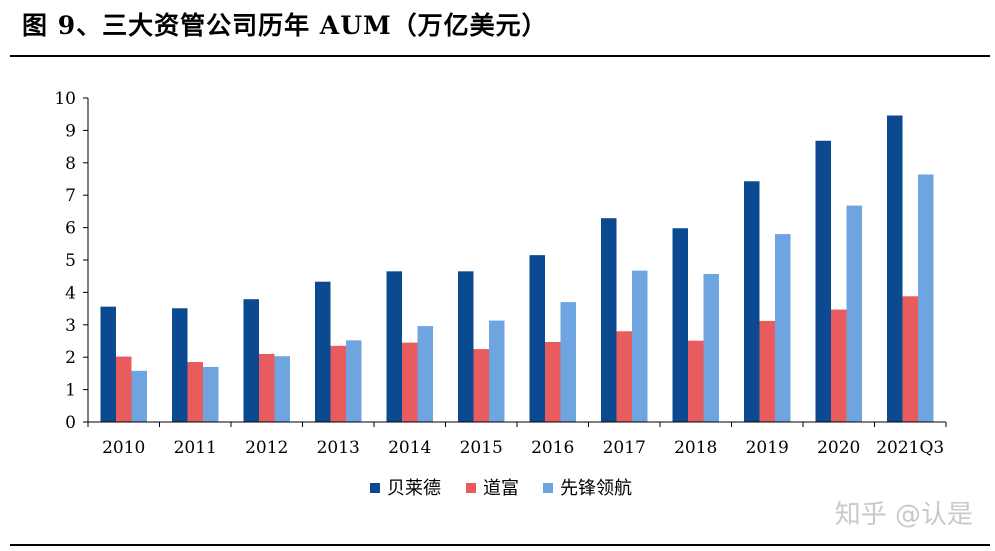 The width and height of the screenshot is (995, 551). Describe the element at coordinates (500, 545) in the screenshot. I see `bottom-rule` at that location.